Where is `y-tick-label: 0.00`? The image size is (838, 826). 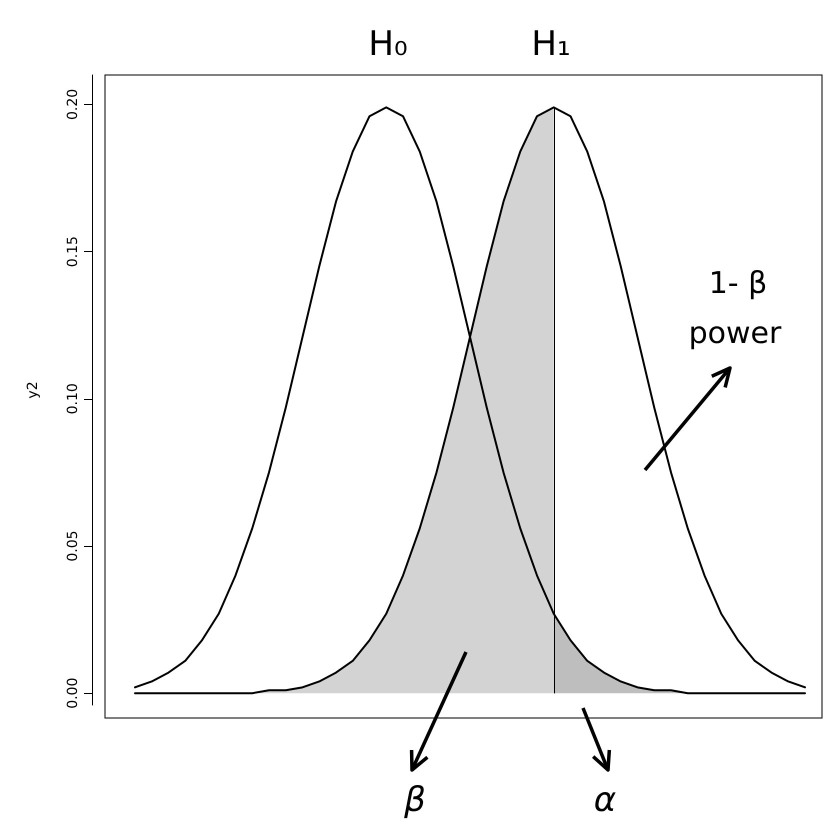
y-tick-label: 0.00 is located at coordinates (73, 693).